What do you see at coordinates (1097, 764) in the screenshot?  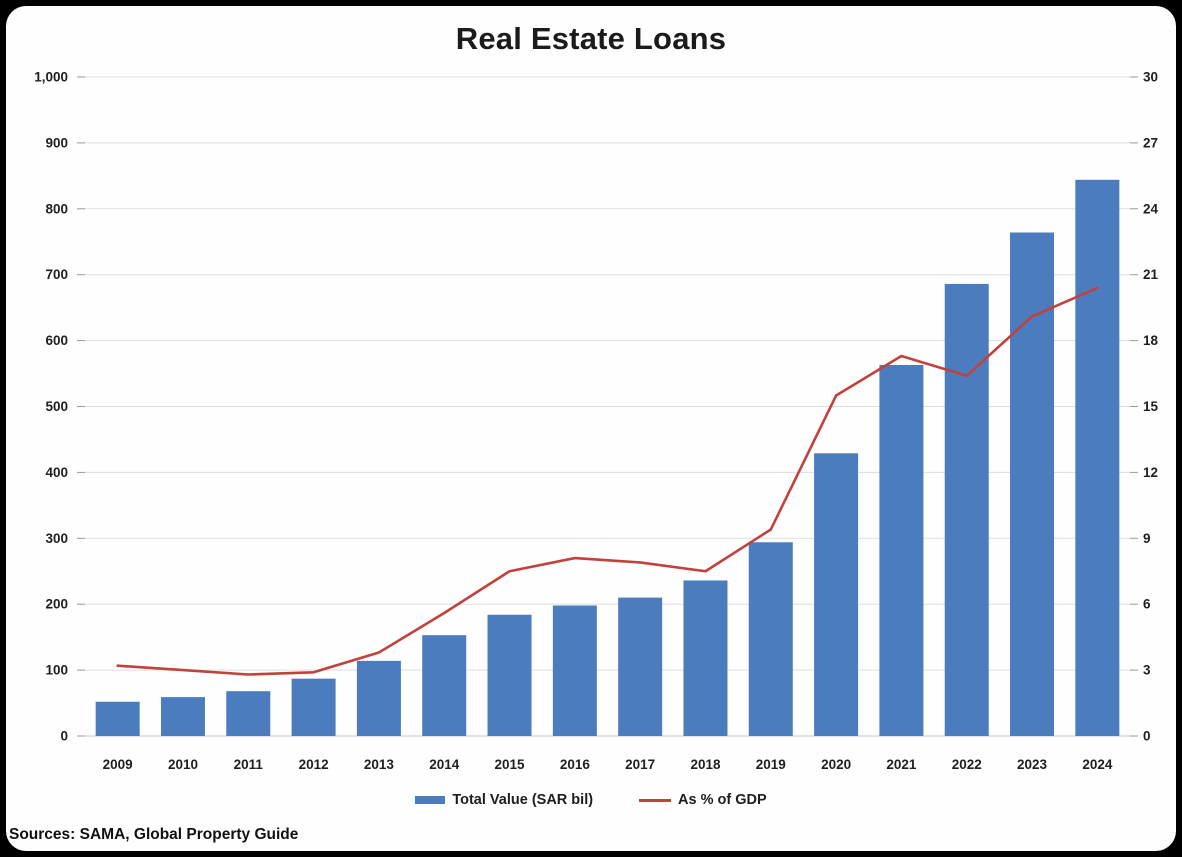 I see `x-axis-label: 2024` at bounding box center [1097, 764].